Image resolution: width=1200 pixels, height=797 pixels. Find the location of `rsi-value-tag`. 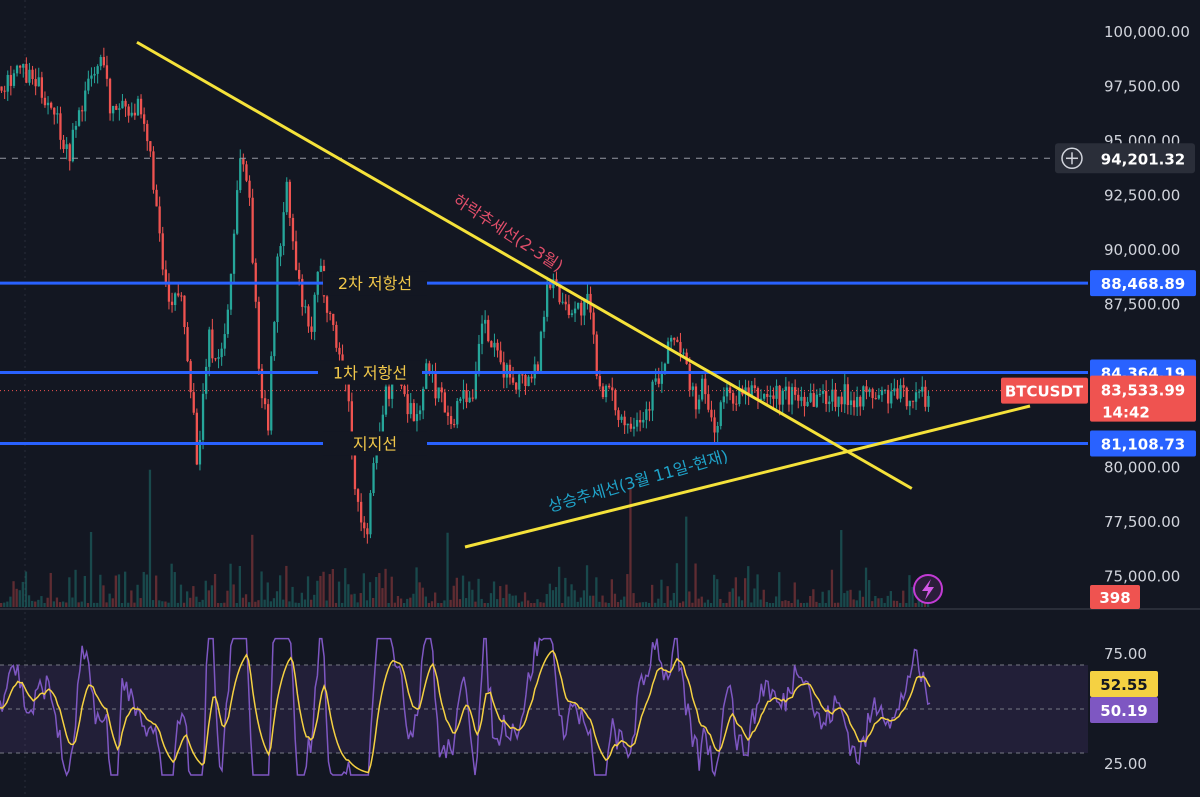

rsi-value-tag is located at coordinates (1124, 710).